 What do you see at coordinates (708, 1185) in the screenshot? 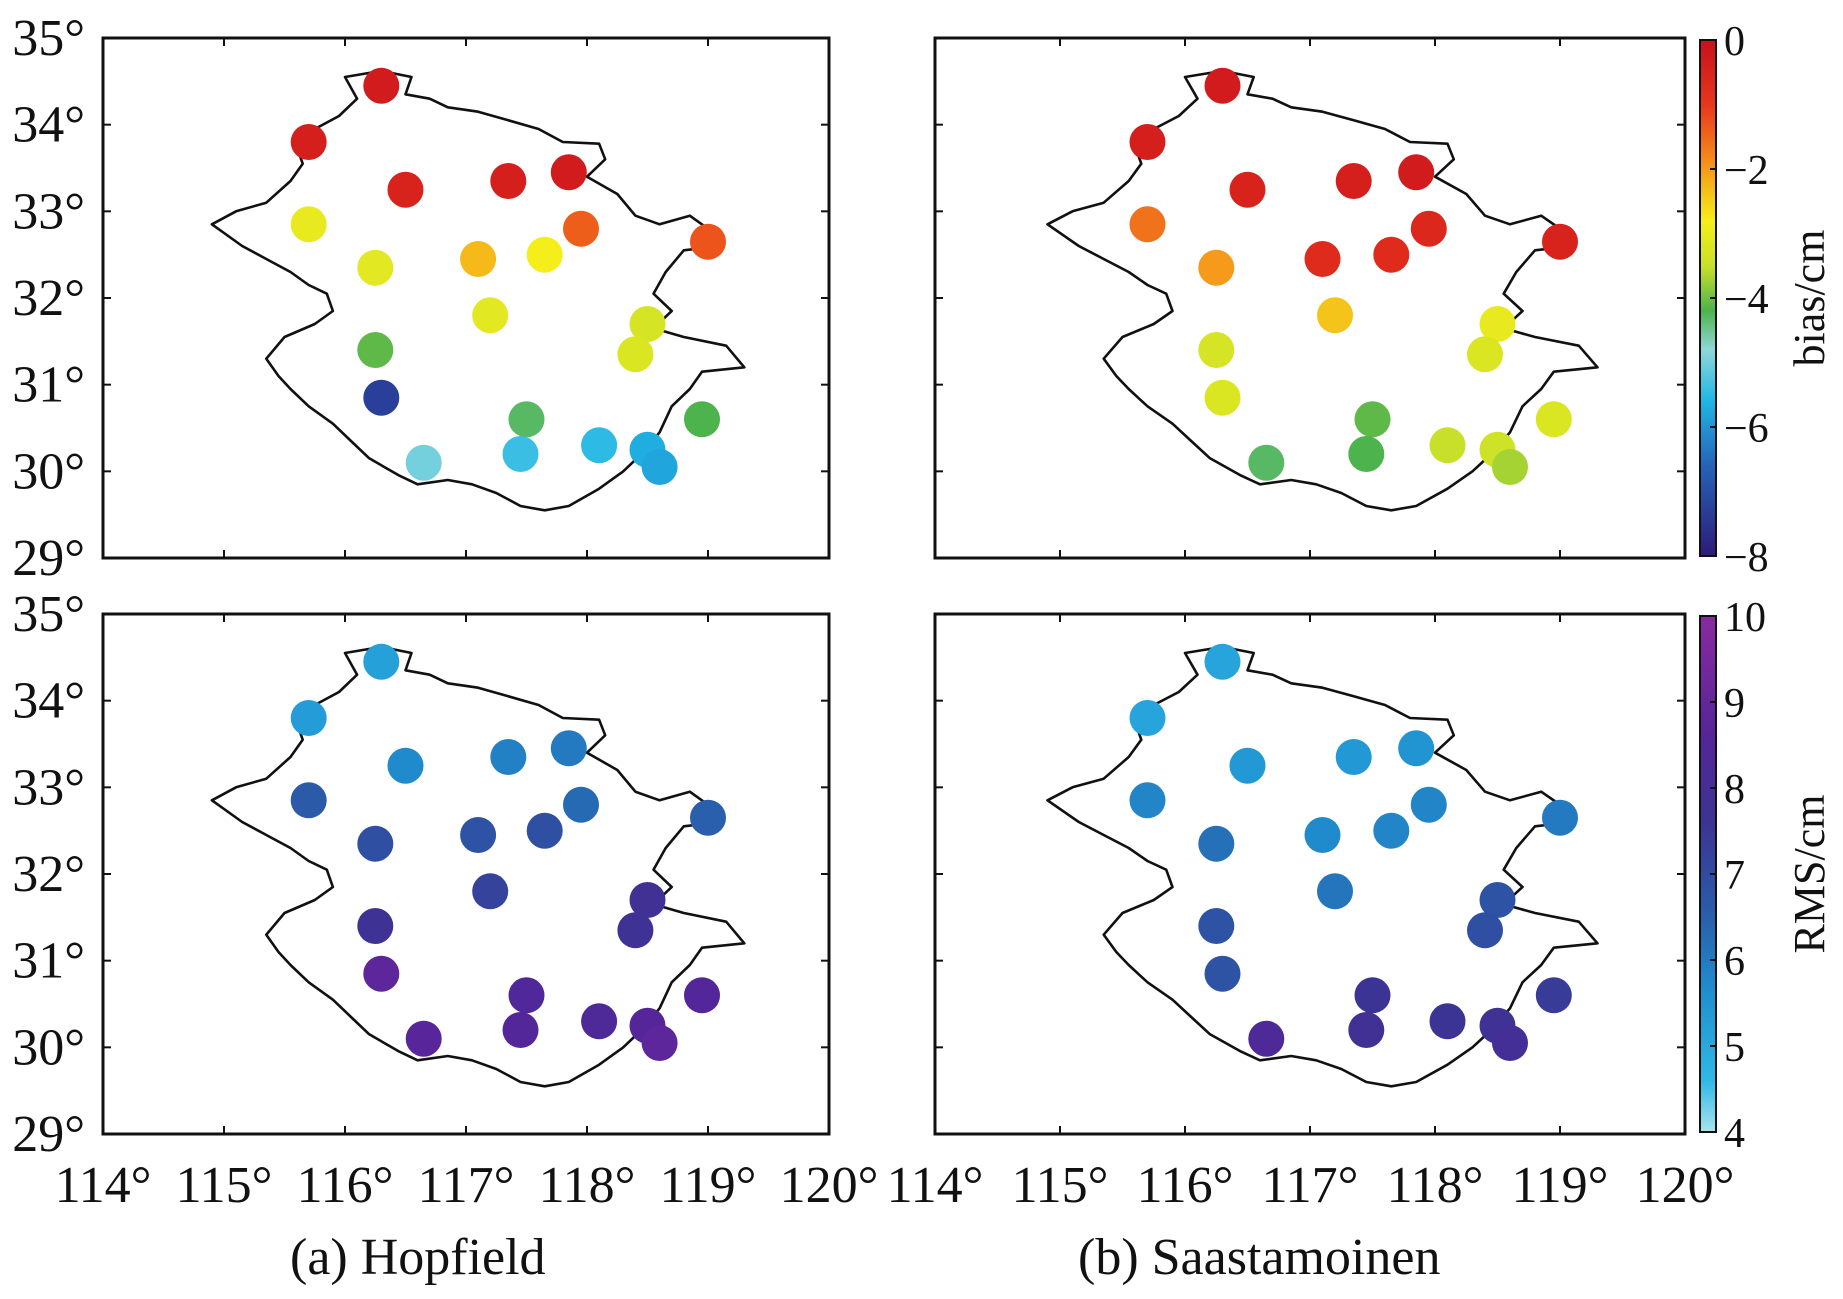
I see `x-tick-label: 119°` at bounding box center [708, 1185].